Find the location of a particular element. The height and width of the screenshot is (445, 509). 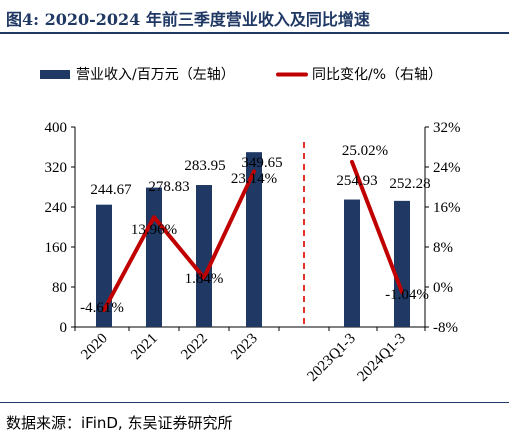

growth-value-label: 13.96% is located at coordinates (154, 230).